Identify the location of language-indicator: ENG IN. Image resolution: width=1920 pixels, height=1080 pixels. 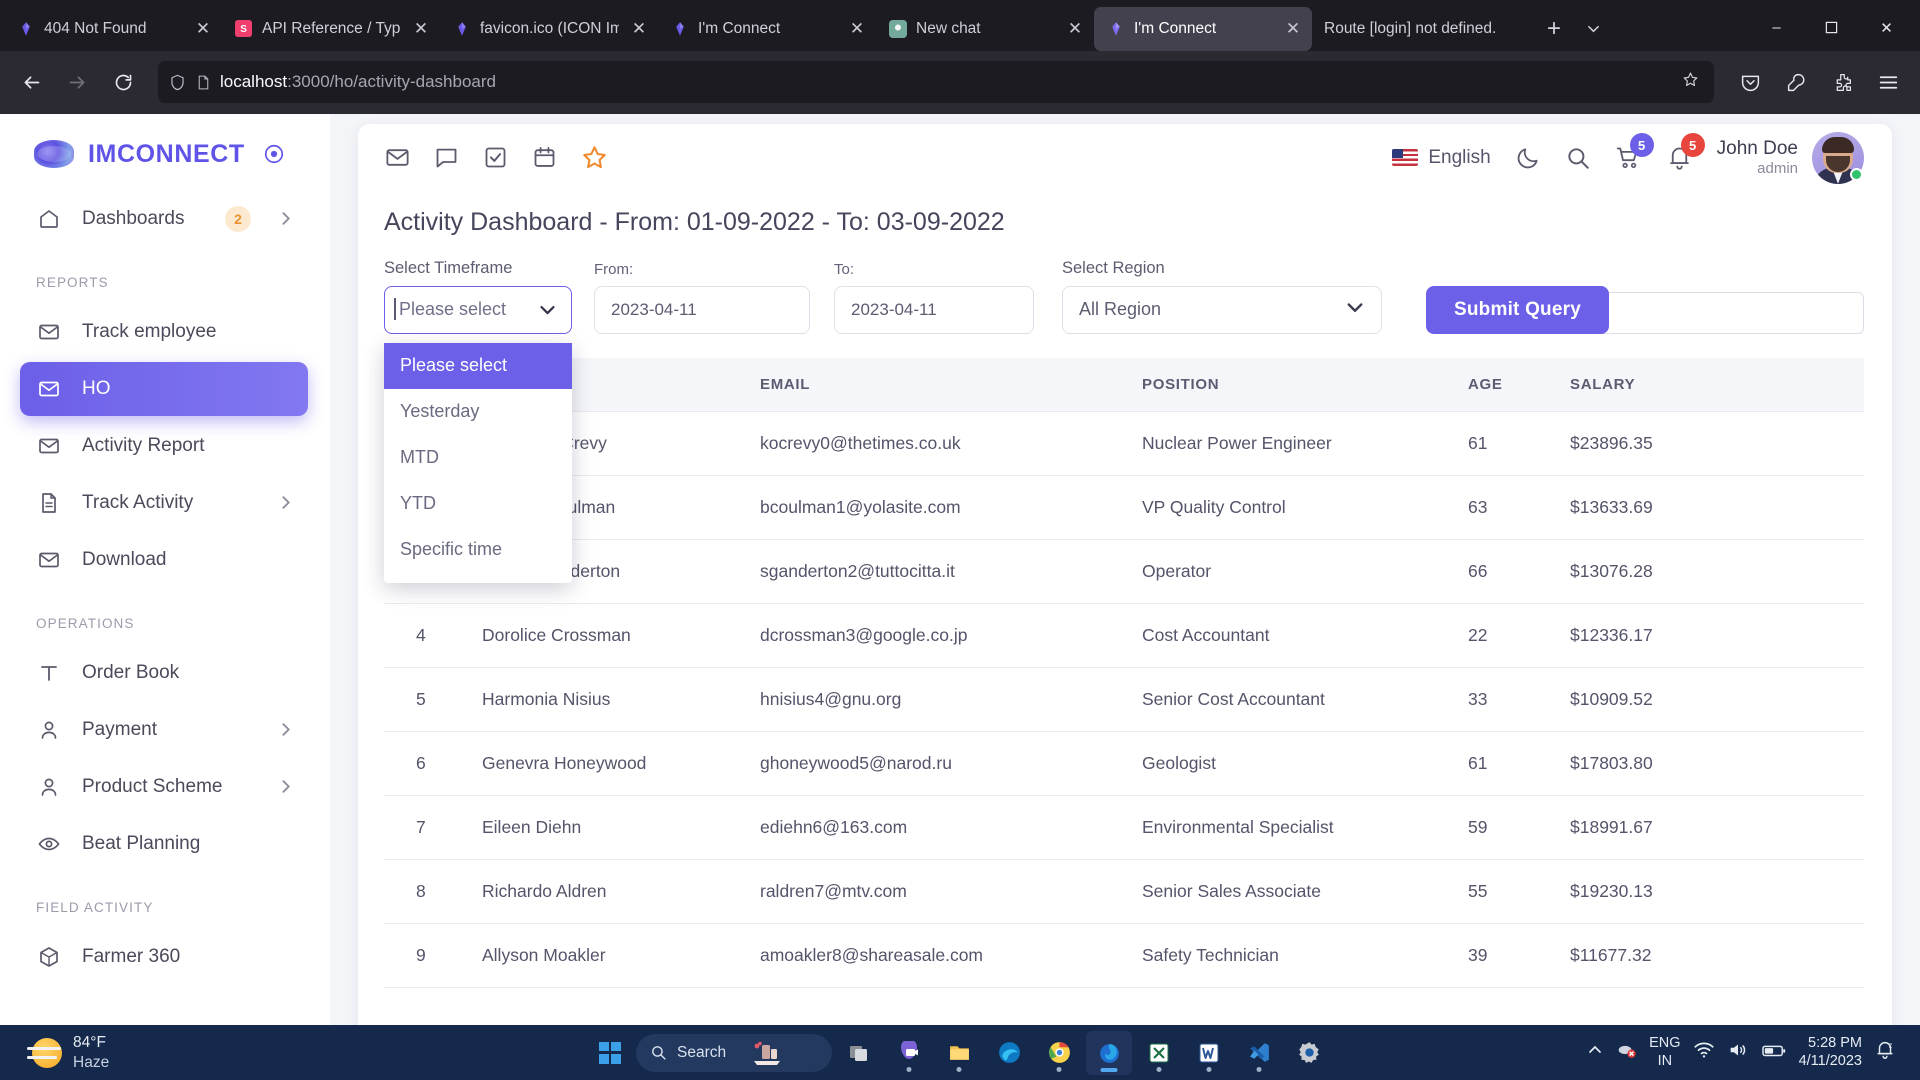
(1664, 1052).